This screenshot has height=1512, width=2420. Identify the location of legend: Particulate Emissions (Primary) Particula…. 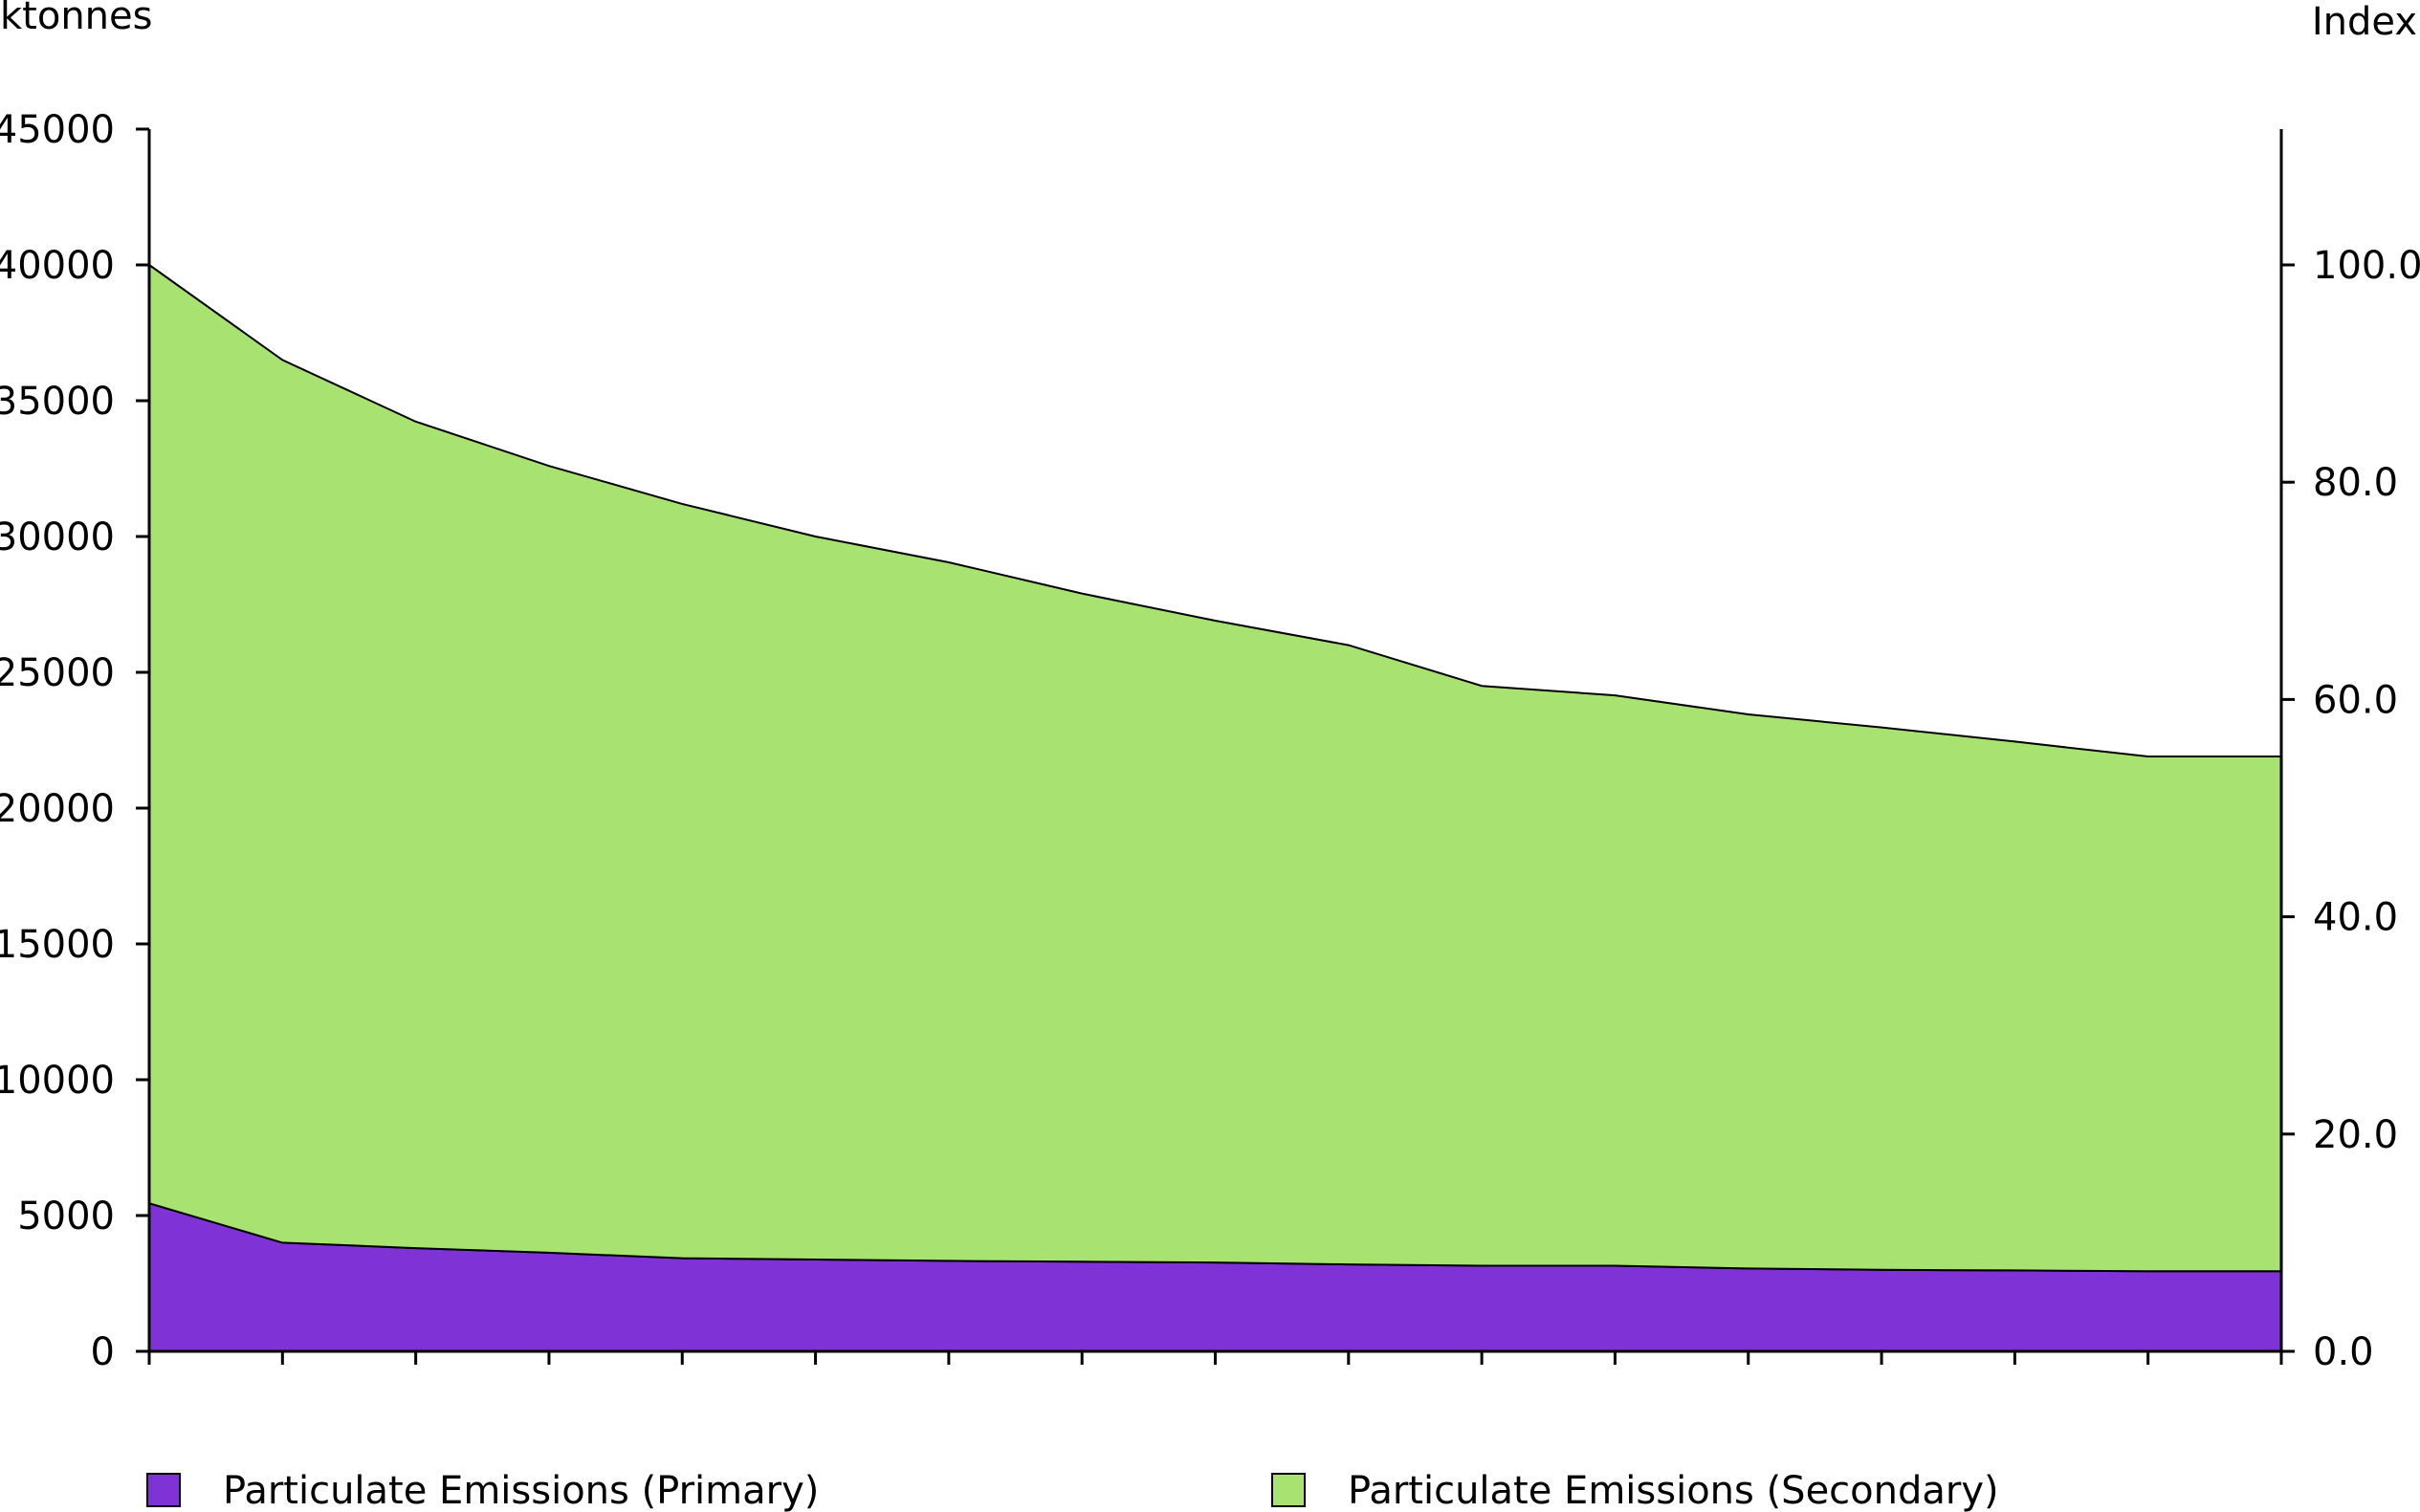
(1072, 1490).